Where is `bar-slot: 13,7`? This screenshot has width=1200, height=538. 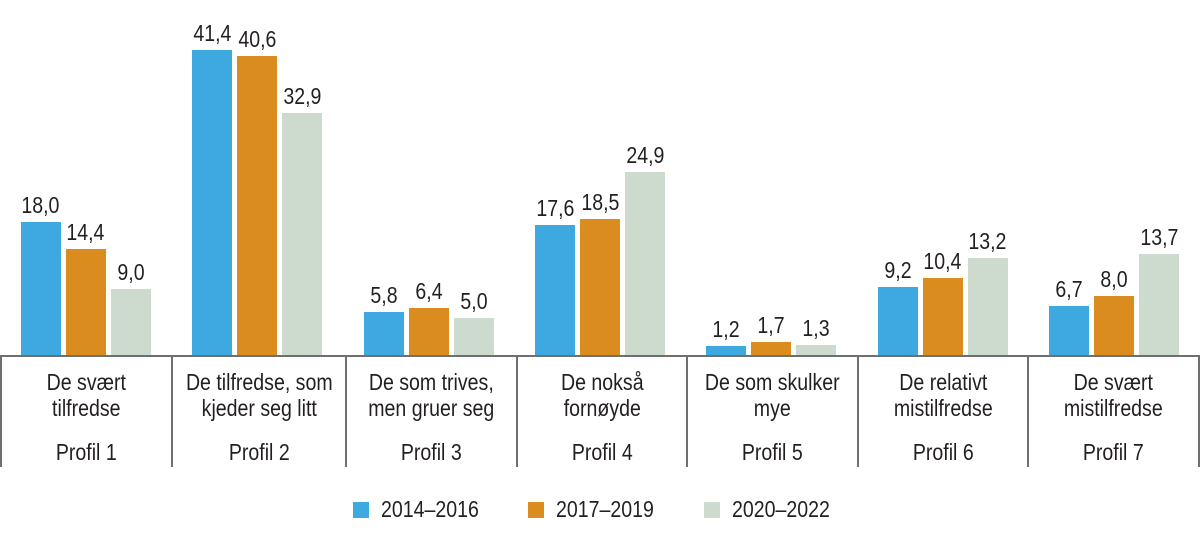
bar-slot: 13,7 is located at coordinates (1159, 289).